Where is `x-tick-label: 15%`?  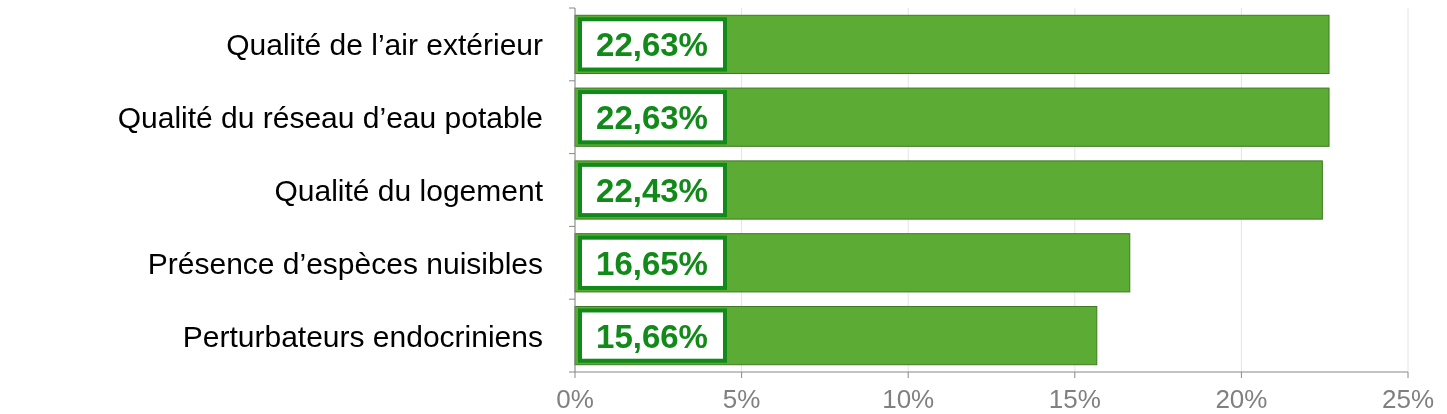 x-tick-label: 15% is located at coordinates (1074, 399).